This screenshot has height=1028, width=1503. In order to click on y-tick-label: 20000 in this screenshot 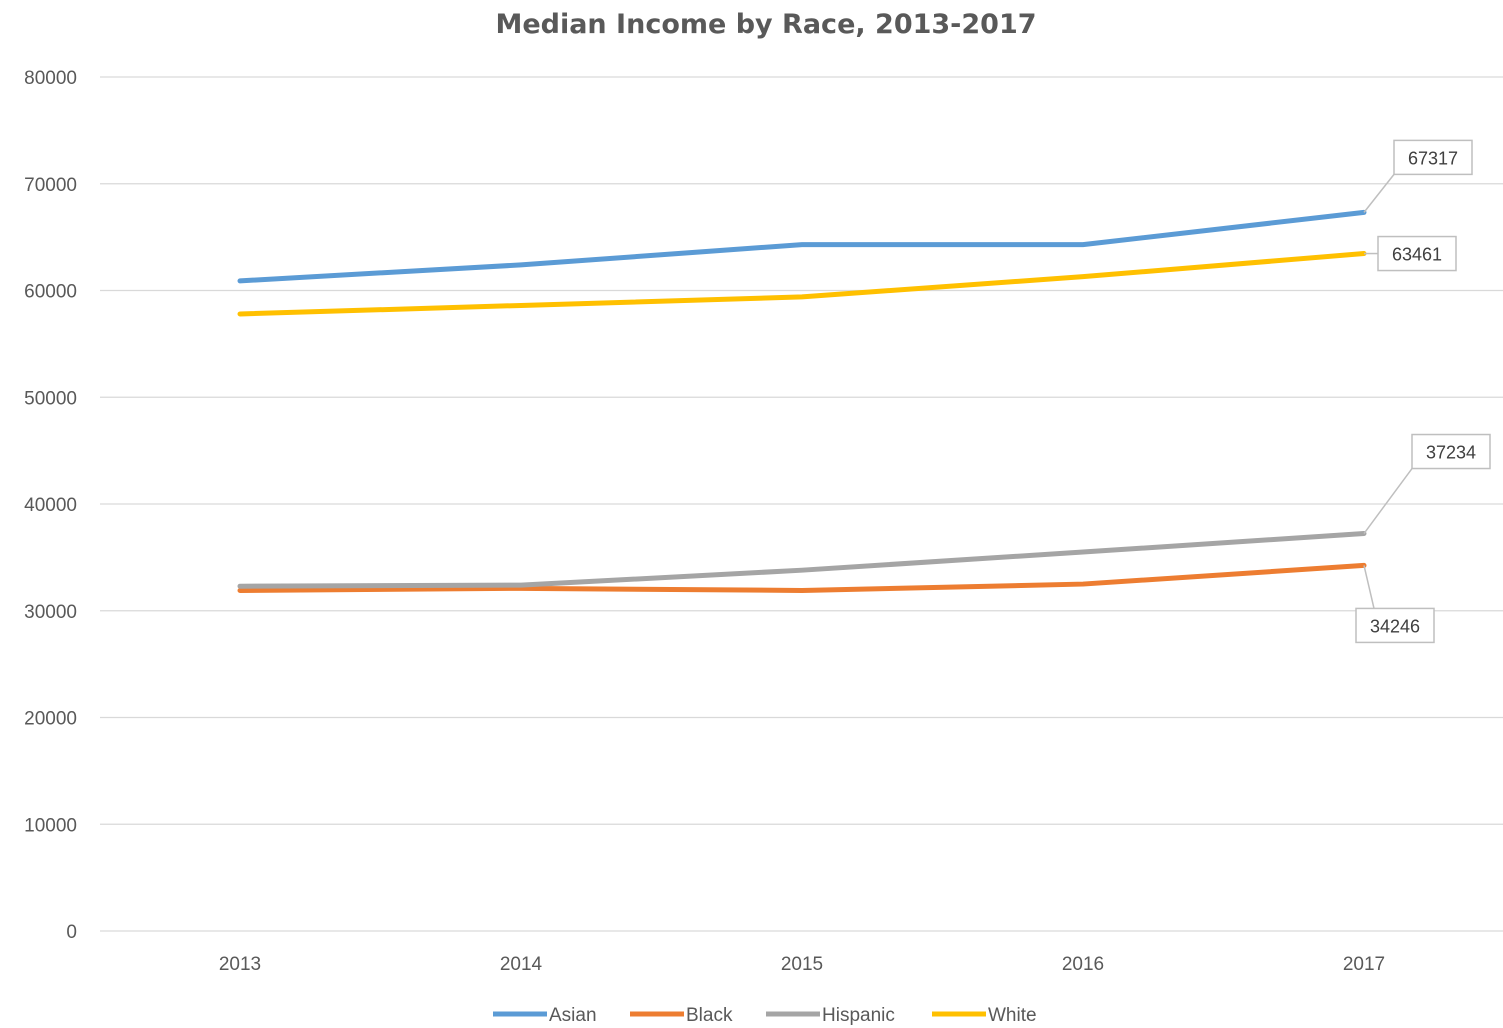, I will do `click(50, 719)`.